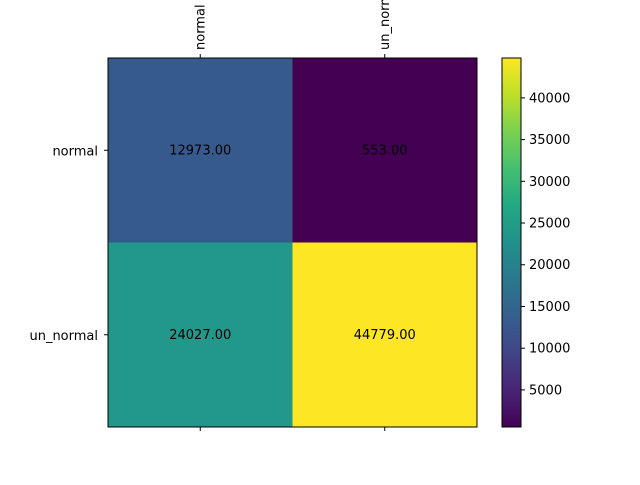  I want to click on colorbar-tick-label: 30000, so click(549, 182).